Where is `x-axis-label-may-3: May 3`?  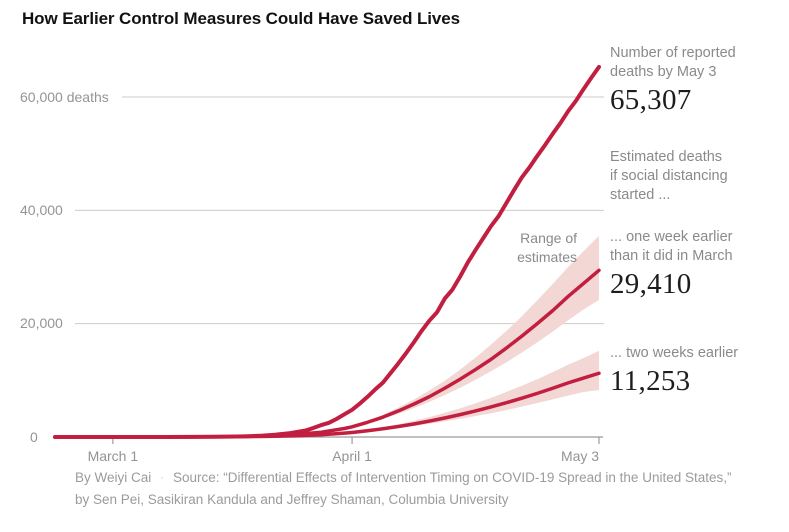
x-axis-label-may-3: May 3 is located at coordinates (580, 456).